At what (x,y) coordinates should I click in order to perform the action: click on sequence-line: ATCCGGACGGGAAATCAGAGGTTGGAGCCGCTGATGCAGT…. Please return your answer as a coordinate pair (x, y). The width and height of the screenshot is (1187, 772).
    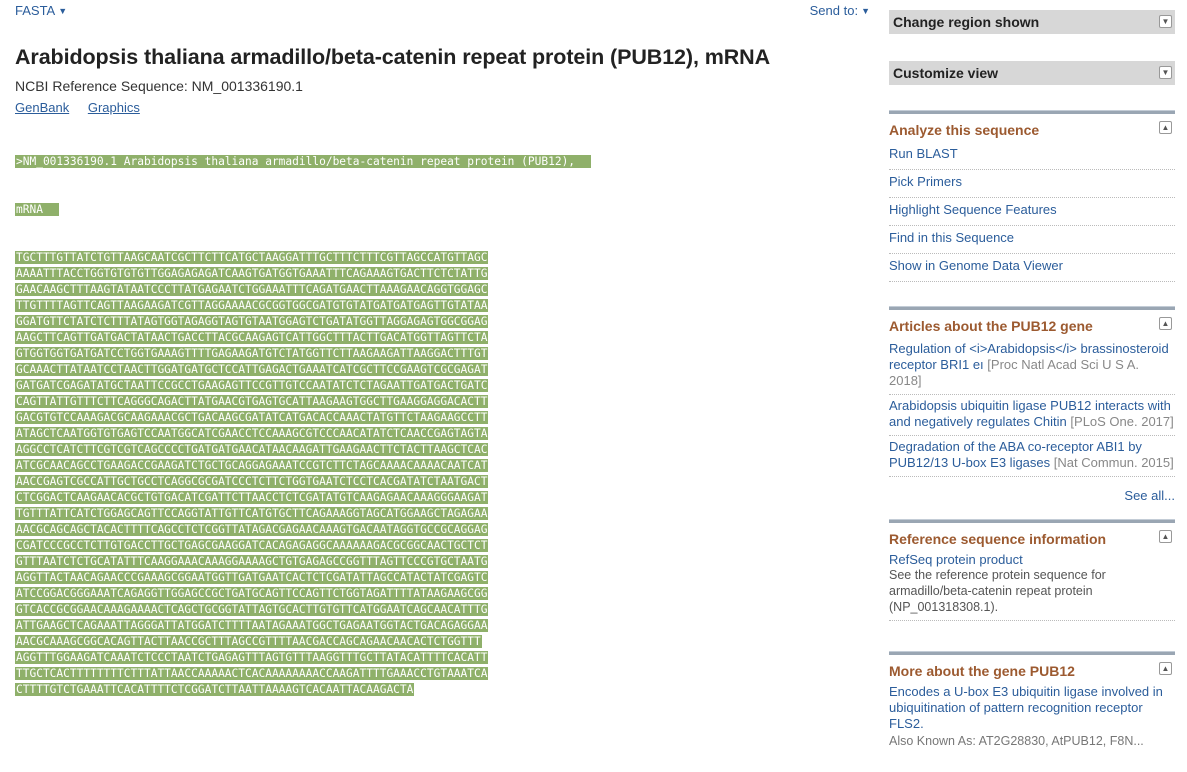
    Looking at the image, I should click on (252, 593).